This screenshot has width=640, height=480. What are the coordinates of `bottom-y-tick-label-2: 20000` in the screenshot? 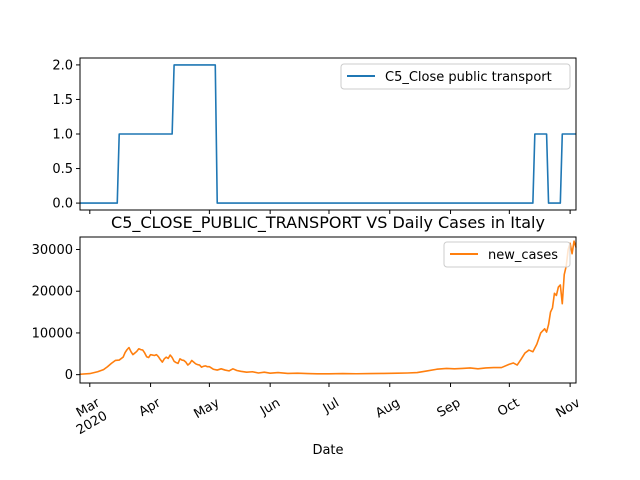 It's located at (52, 292).